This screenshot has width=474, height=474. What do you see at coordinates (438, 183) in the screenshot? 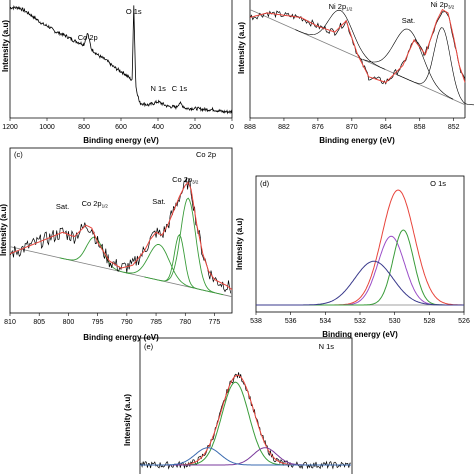
I see `panel-title: O 1s` at bounding box center [438, 183].